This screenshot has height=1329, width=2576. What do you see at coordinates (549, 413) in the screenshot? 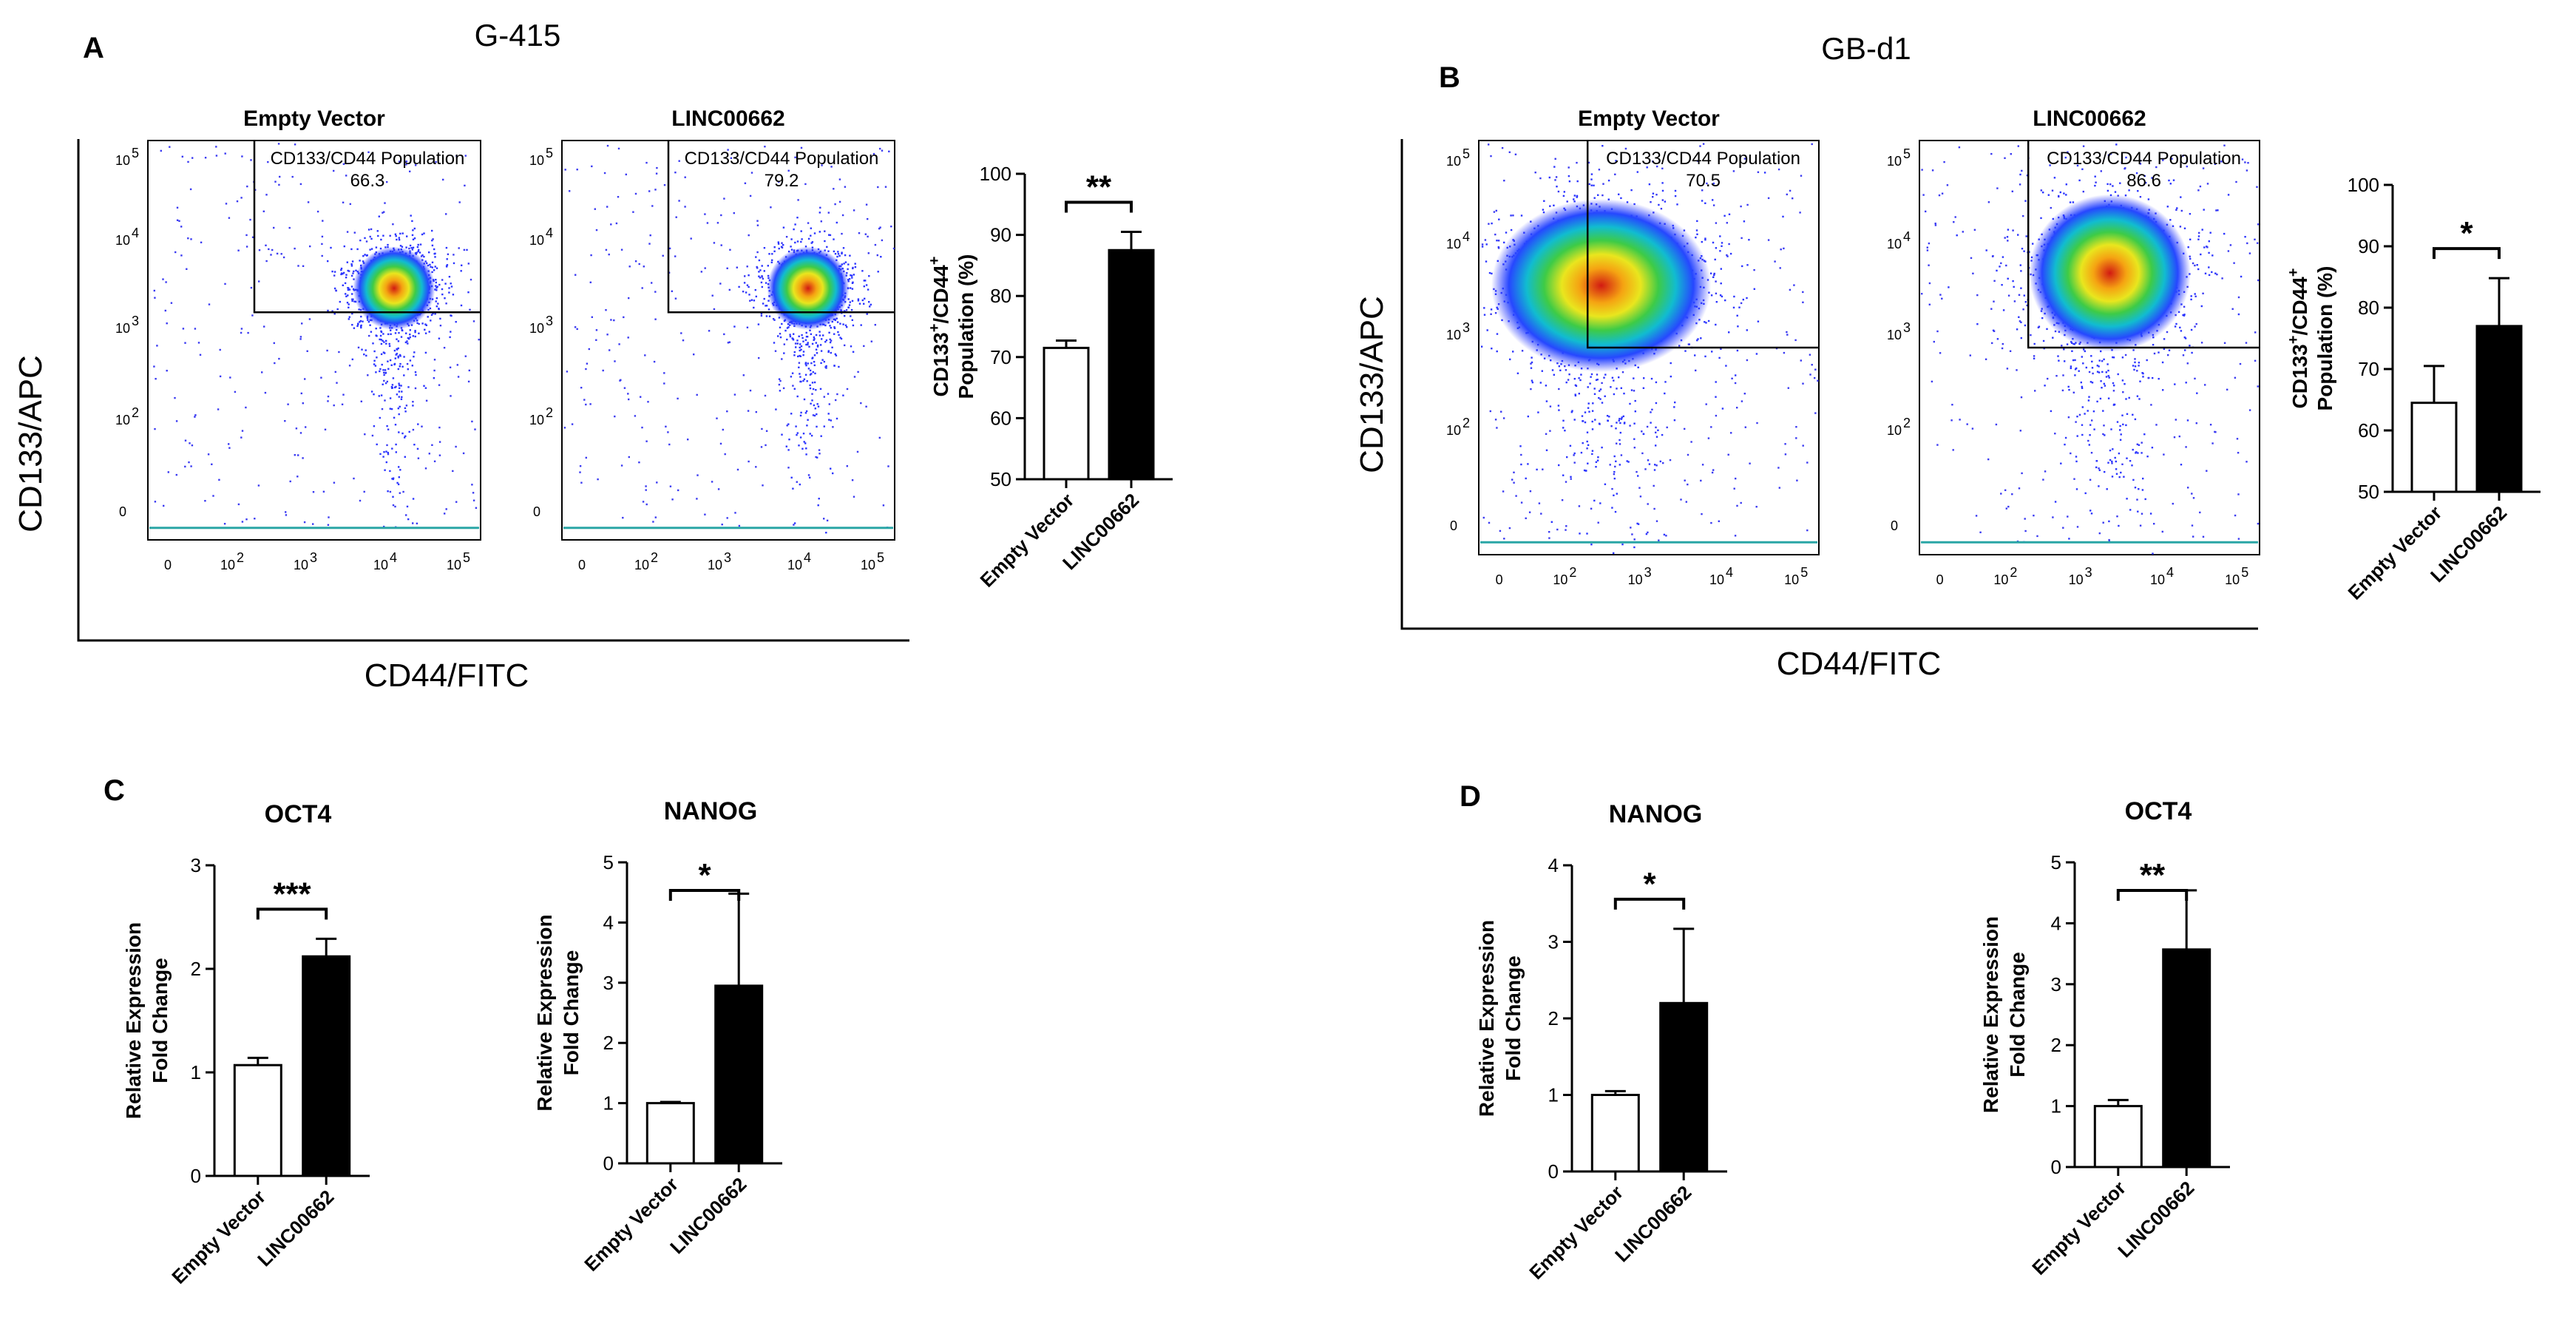
I see `flow-y-tick-exponent: 2` at bounding box center [549, 413].